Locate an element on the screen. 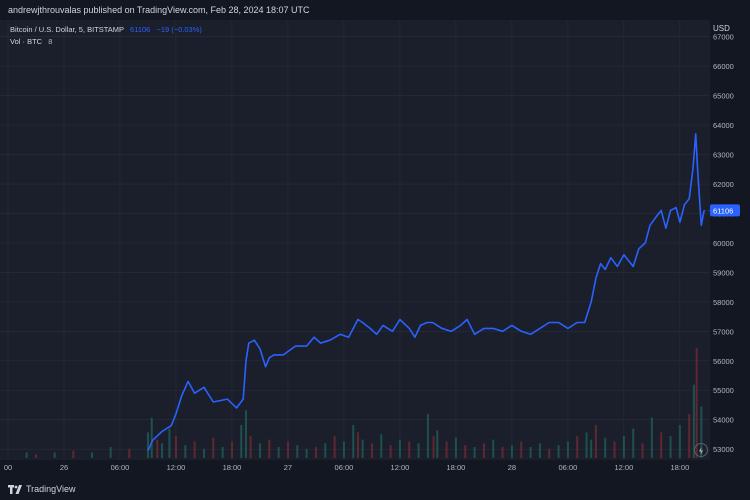 The image size is (750, 500). lightning-icon is located at coordinates (701, 450).